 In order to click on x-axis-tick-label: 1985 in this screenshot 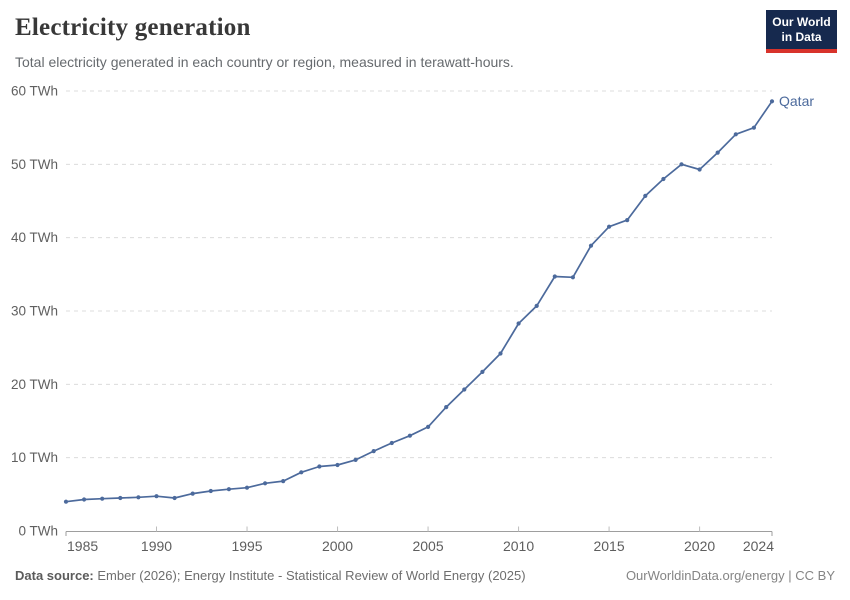, I will do `click(82, 546)`.